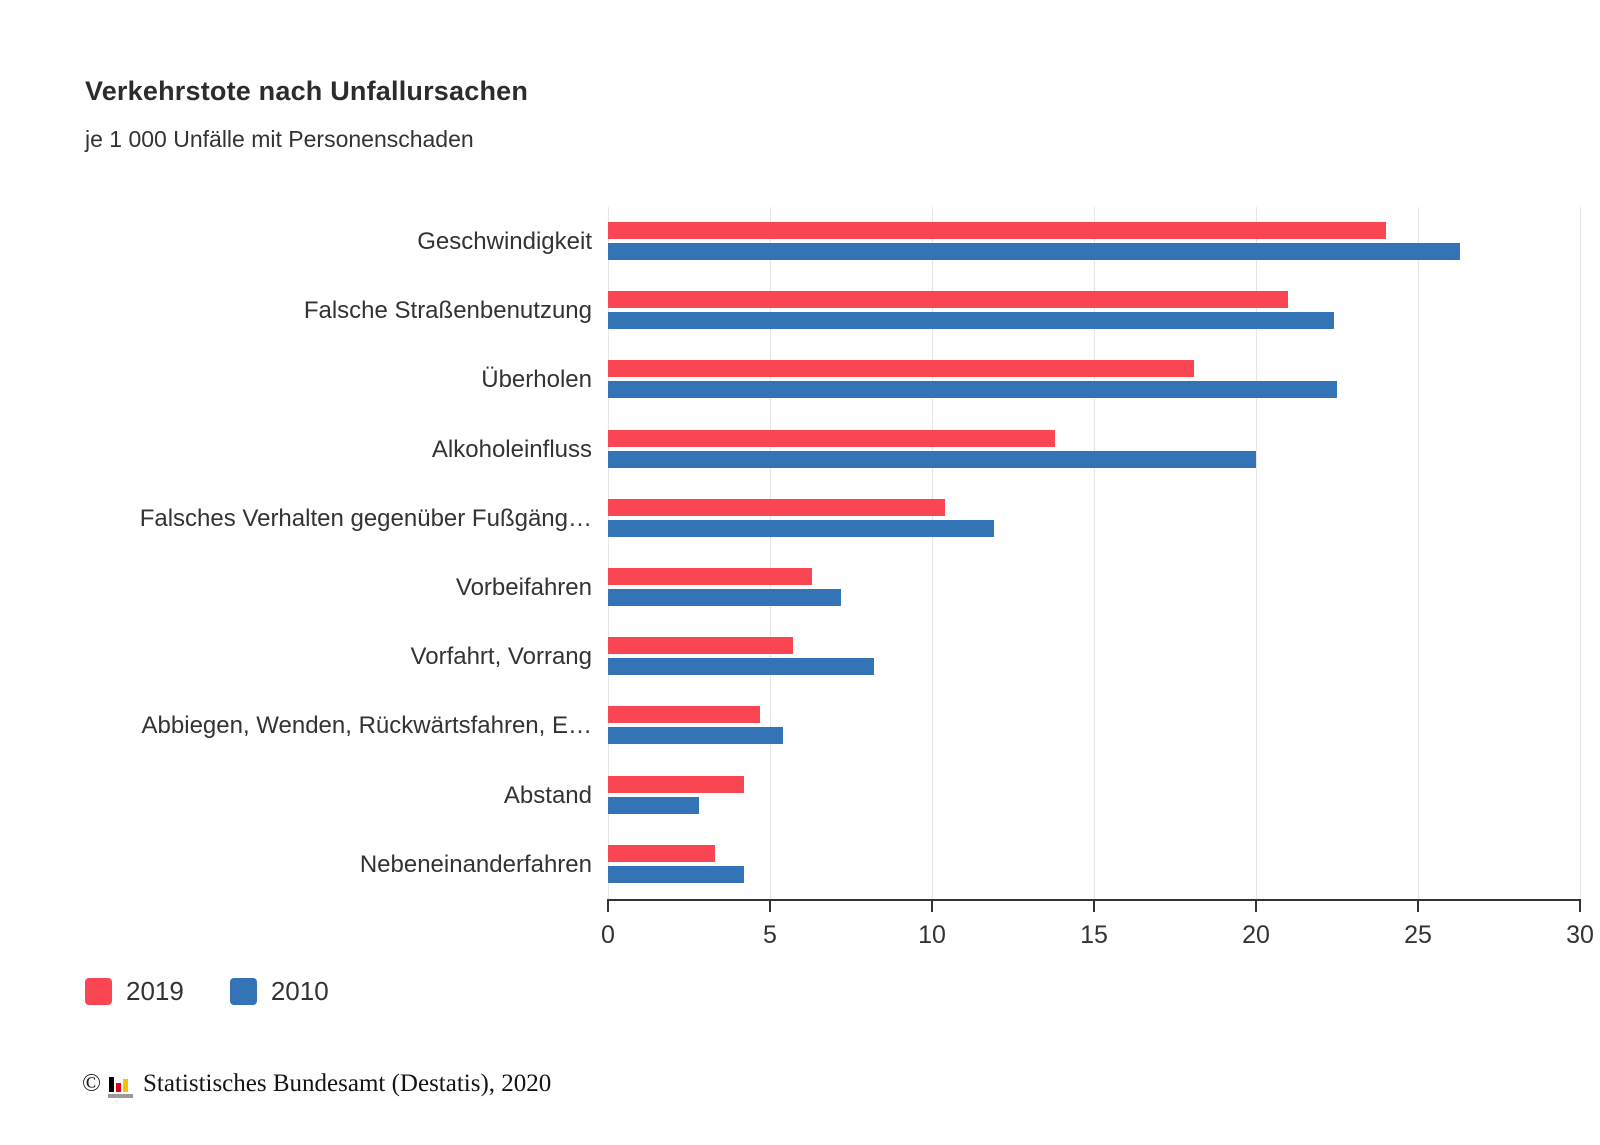 The width and height of the screenshot is (1600, 1145). I want to click on x-axis-tick-label: 30, so click(1580, 935).